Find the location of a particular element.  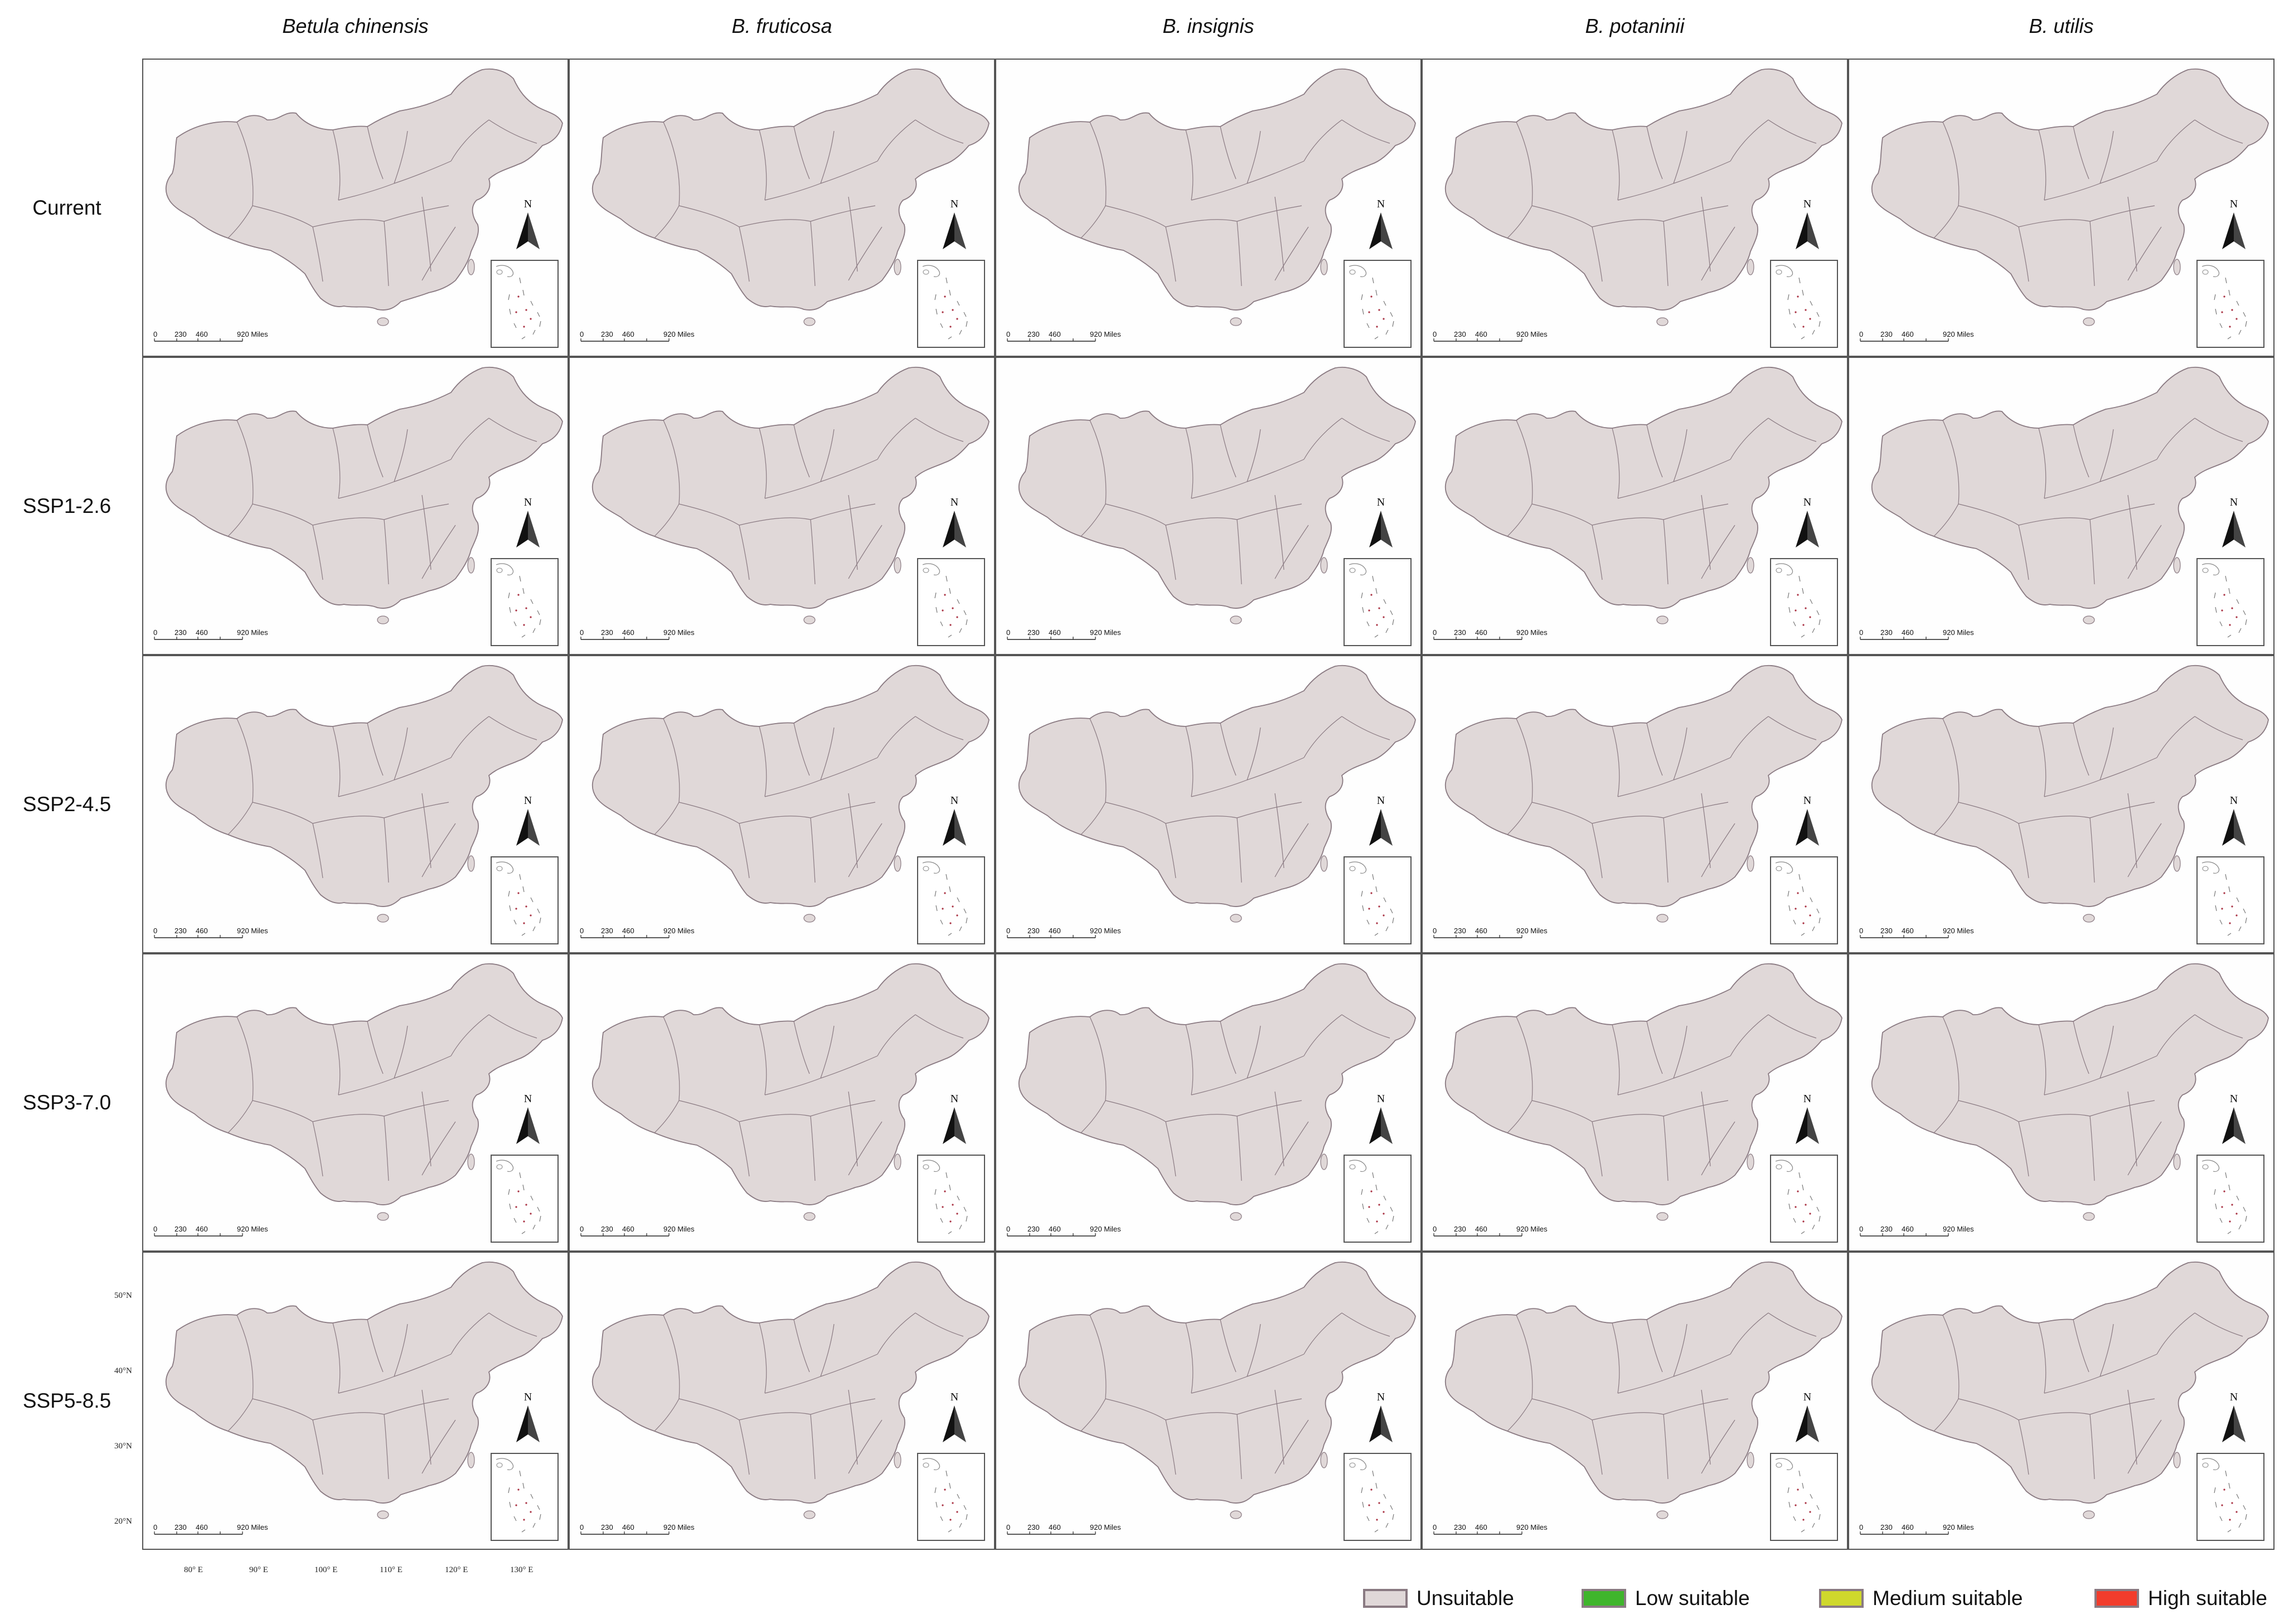

china-suitability-map is located at coordinates (1217, 1092).